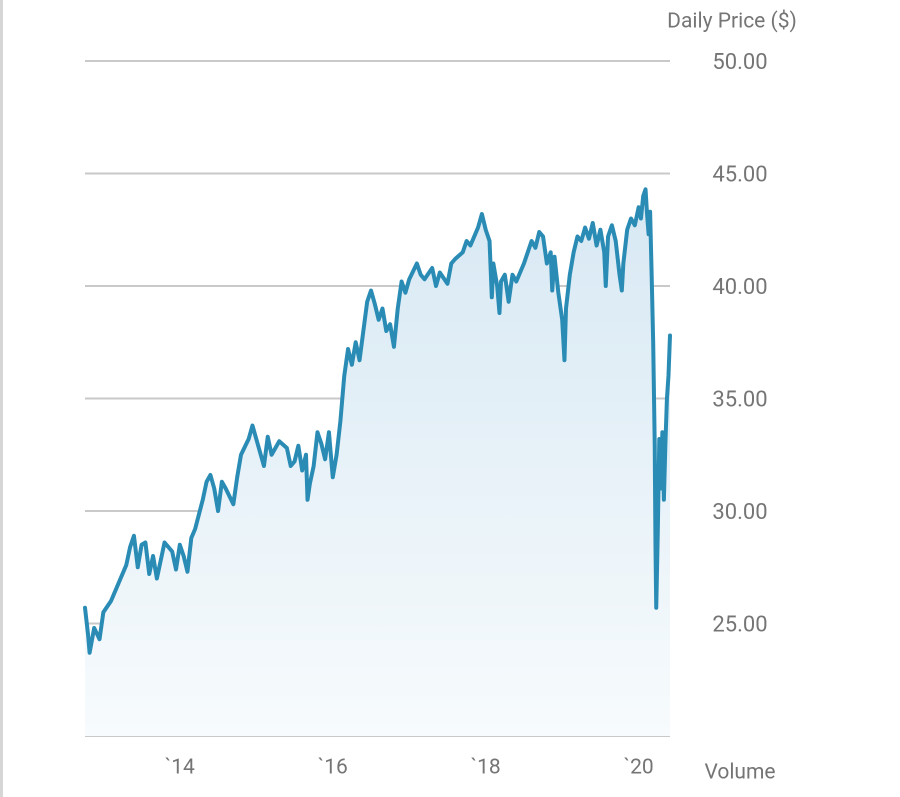 This screenshot has width=900, height=797. I want to click on x-tick-label: `18, so click(486, 768).